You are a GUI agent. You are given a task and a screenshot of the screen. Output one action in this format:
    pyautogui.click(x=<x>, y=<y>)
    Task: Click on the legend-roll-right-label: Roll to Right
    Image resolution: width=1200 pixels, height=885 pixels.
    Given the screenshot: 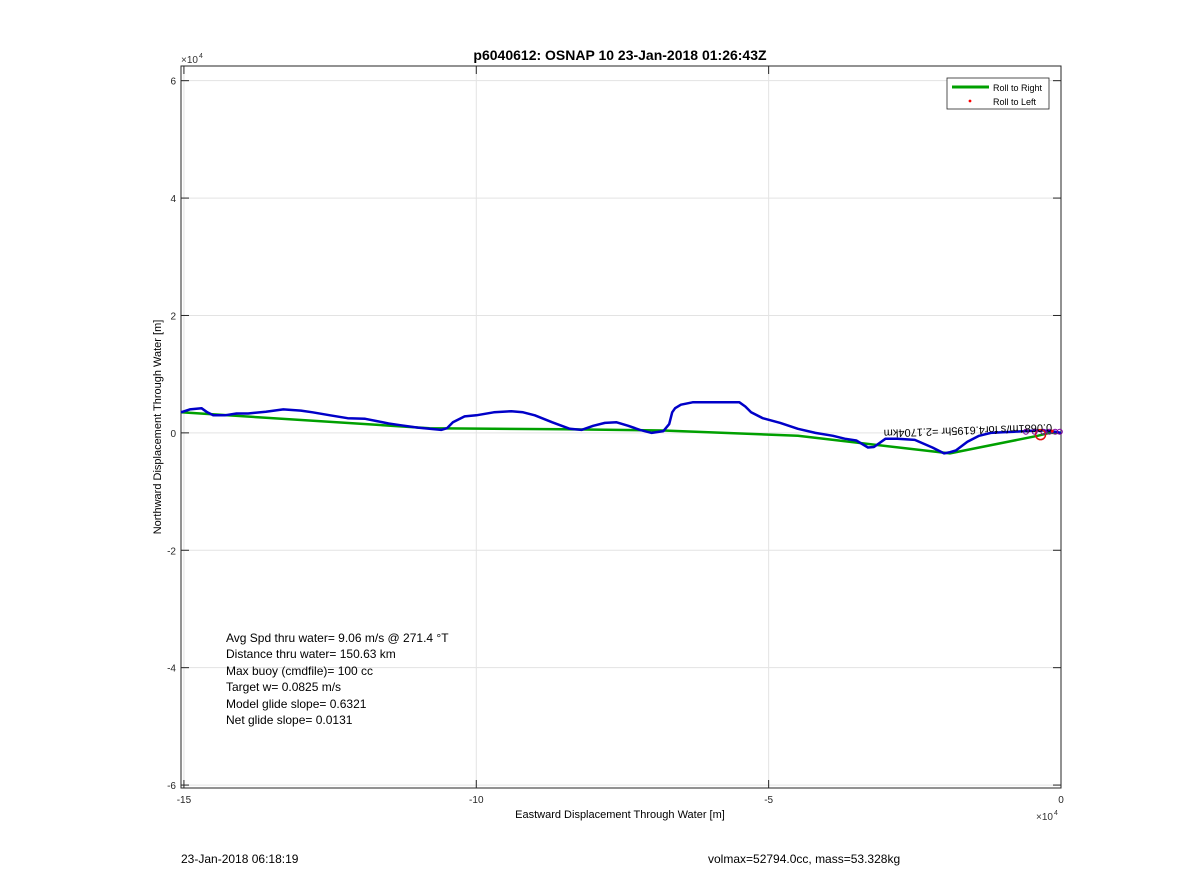 What is the action you would take?
    pyautogui.click(x=1018, y=88)
    